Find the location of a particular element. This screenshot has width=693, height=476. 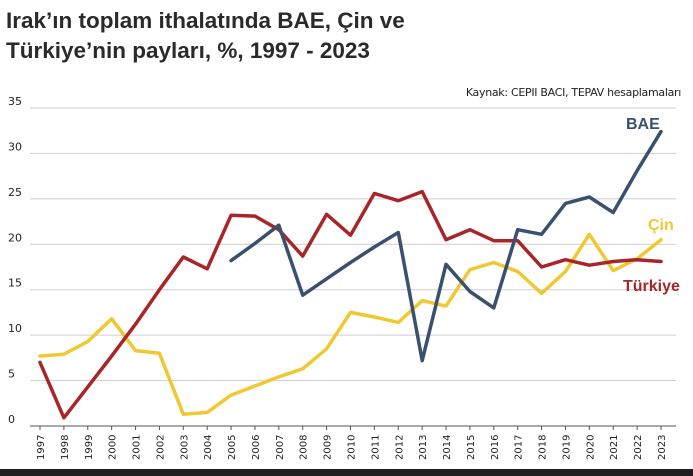

series-label: Çin is located at coordinates (661, 225).